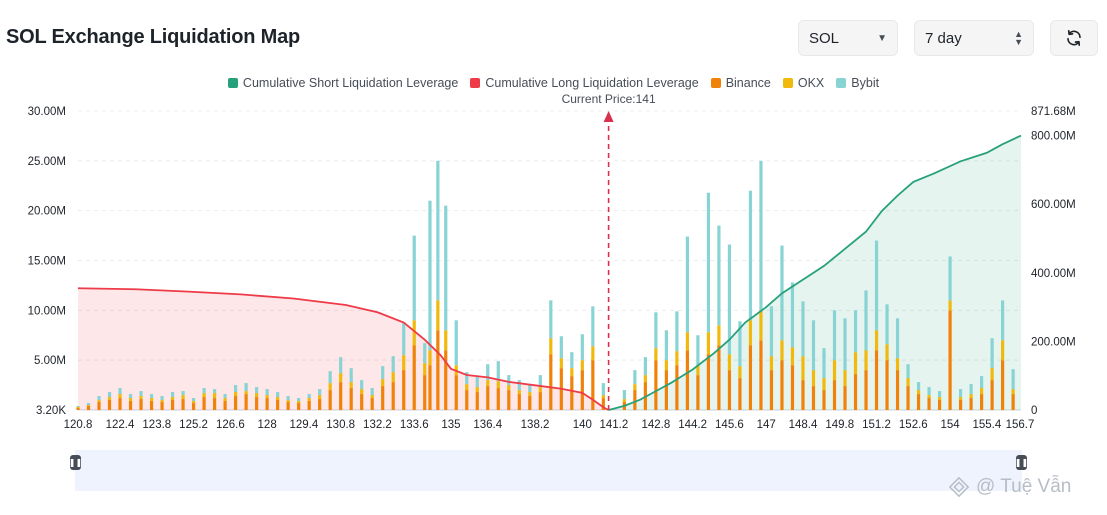 The width and height of the screenshot is (1107, 515). I want to click on period-select: 7 day ▲ ▼, so click(974, 38).